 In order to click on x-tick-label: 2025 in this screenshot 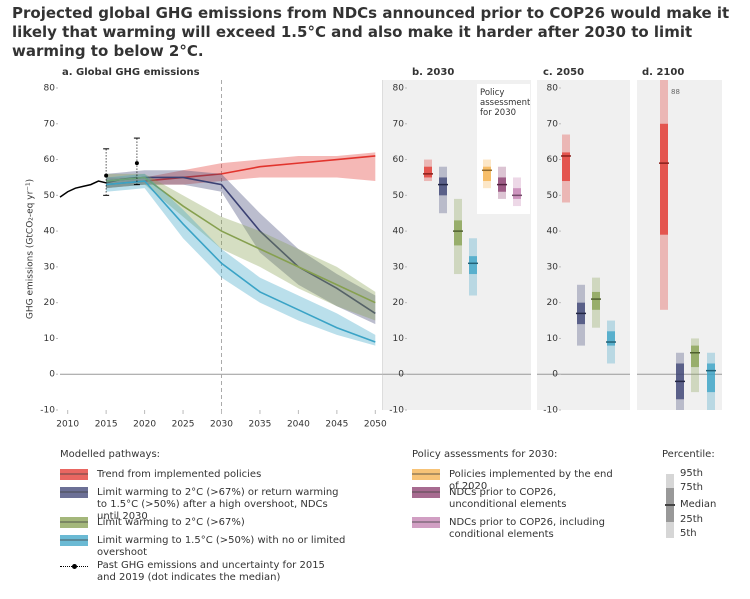, I will do `click(183, 425)`.